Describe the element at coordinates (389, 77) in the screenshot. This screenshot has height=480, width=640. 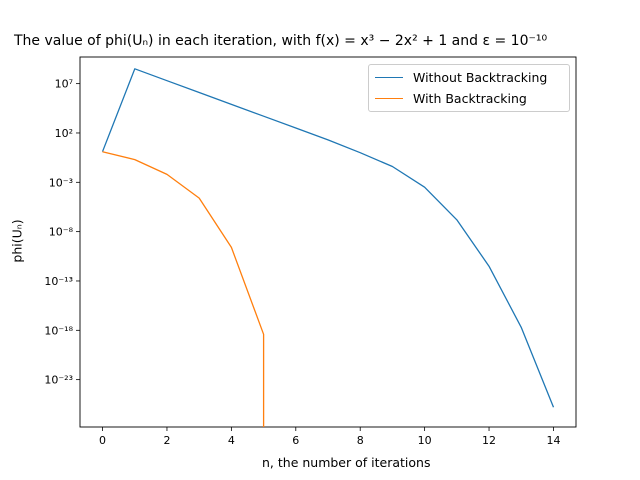
I see `legend-swatch-without-backtracking` at that location.